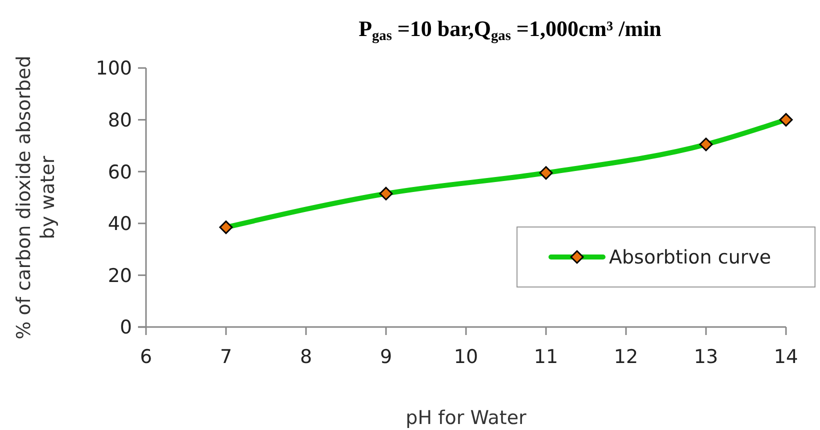  What do you see at coordinates (306, 357) in the screenshot?
I see `x-tick-label: 8` at bounding box center [306, 357].